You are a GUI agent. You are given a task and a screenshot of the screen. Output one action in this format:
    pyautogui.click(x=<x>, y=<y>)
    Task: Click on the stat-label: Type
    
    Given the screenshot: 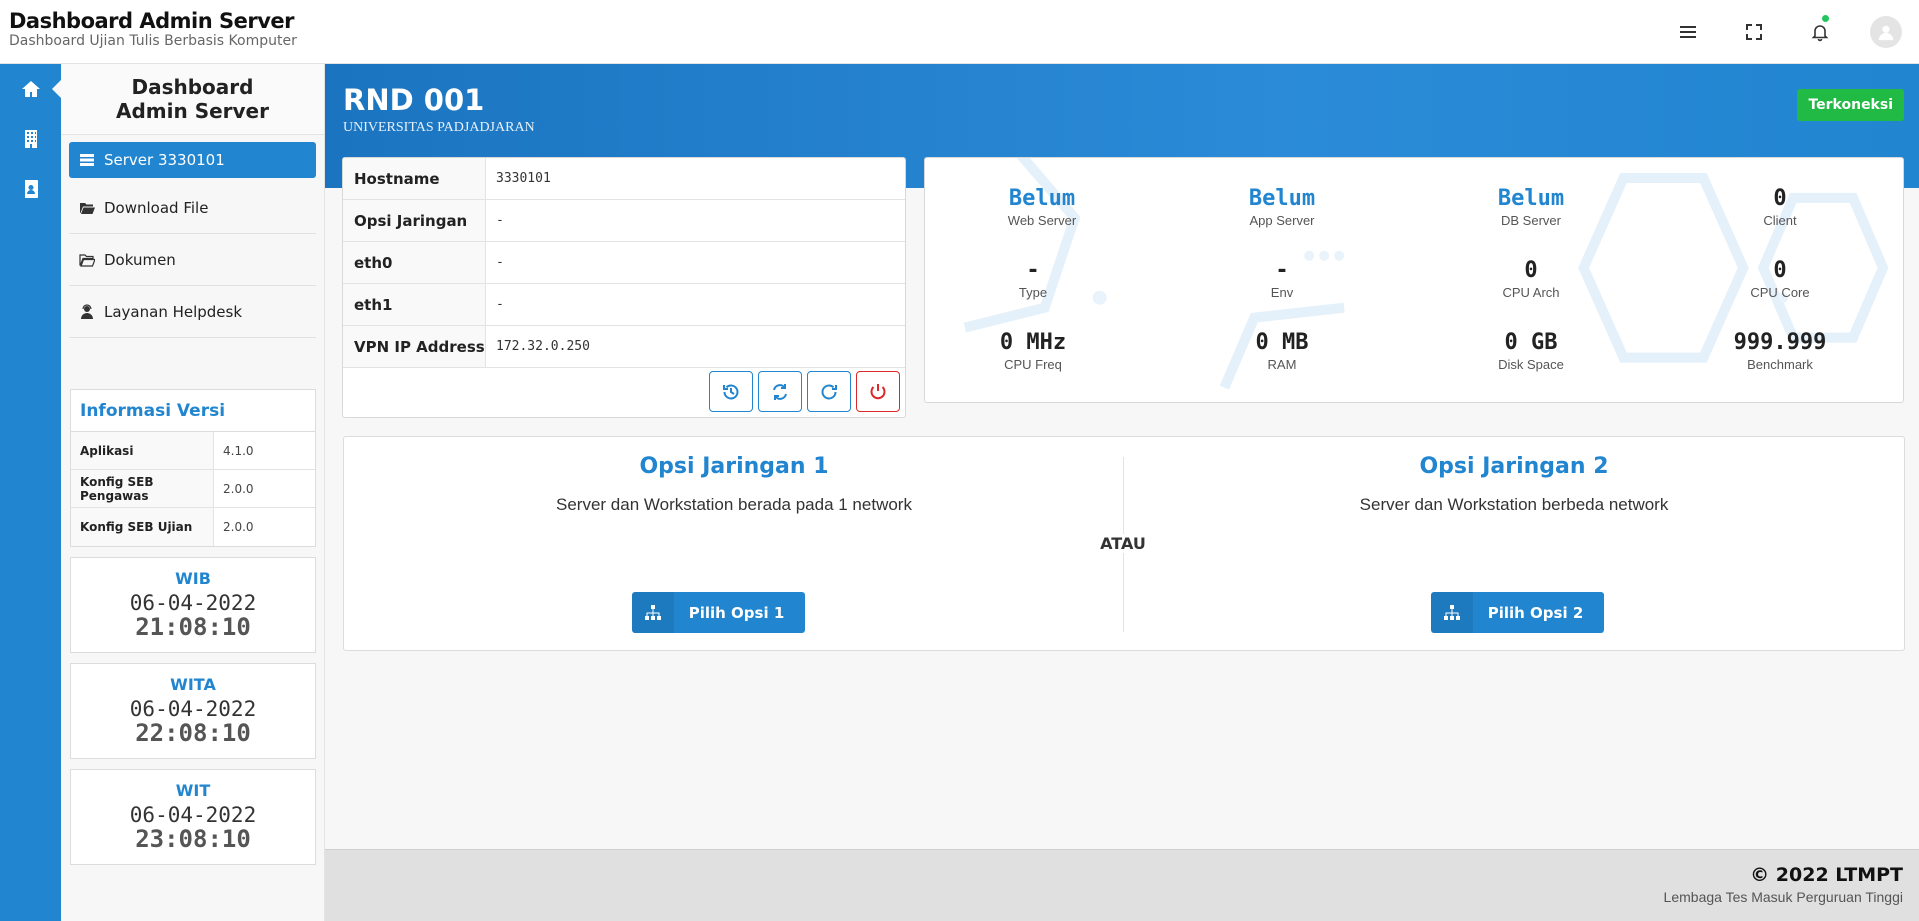 What is the action you would take?
    pyautogui.click(x=1033, y=292)
    